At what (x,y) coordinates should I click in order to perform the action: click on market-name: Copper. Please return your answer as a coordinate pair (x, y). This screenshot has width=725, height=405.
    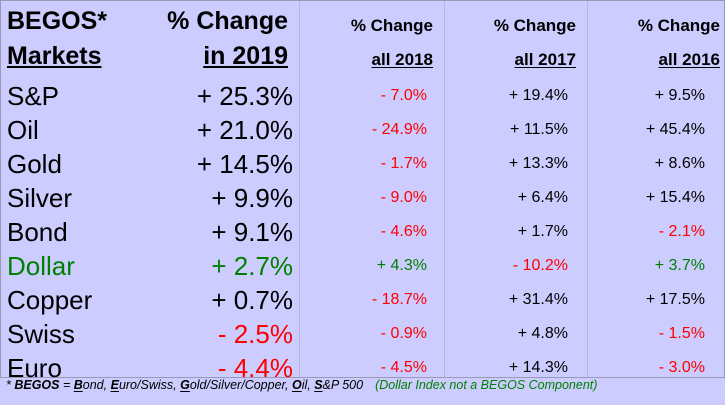
    Looking at the image, I should click on (50, 299).